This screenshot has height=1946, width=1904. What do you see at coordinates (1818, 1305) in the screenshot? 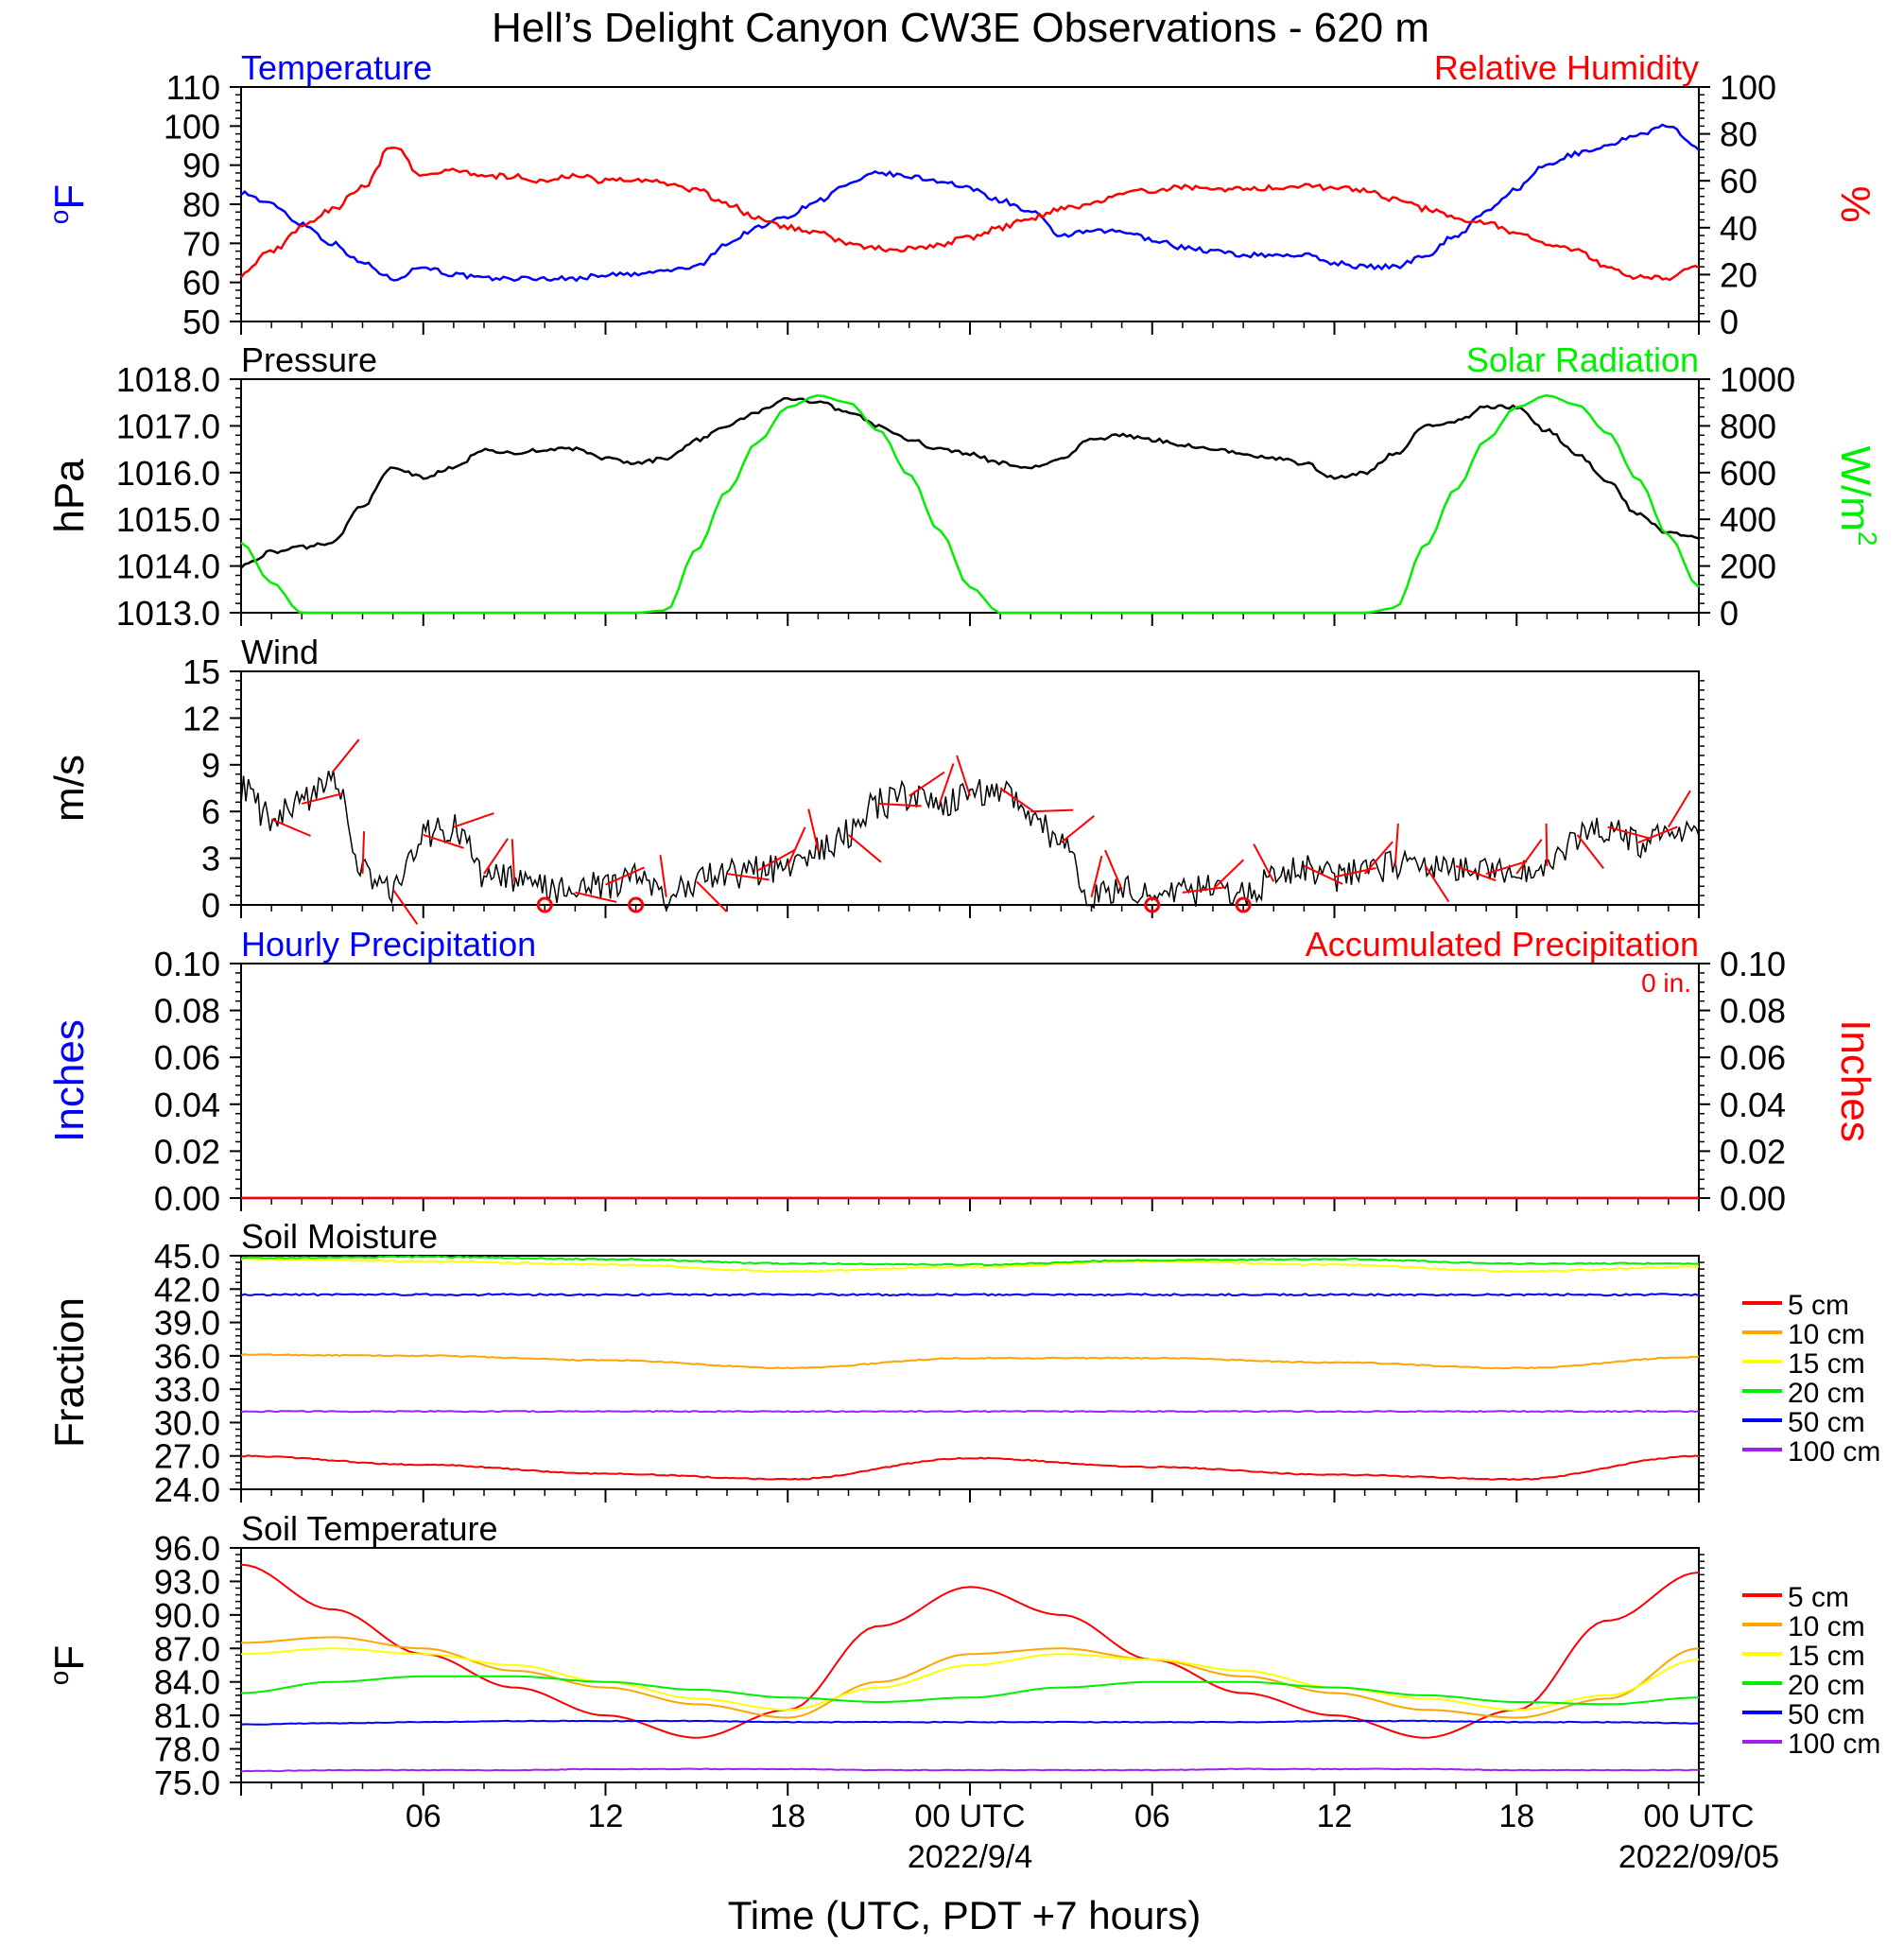
I see `legend-label: 5 cm` at bounding box center [1818, 1305].